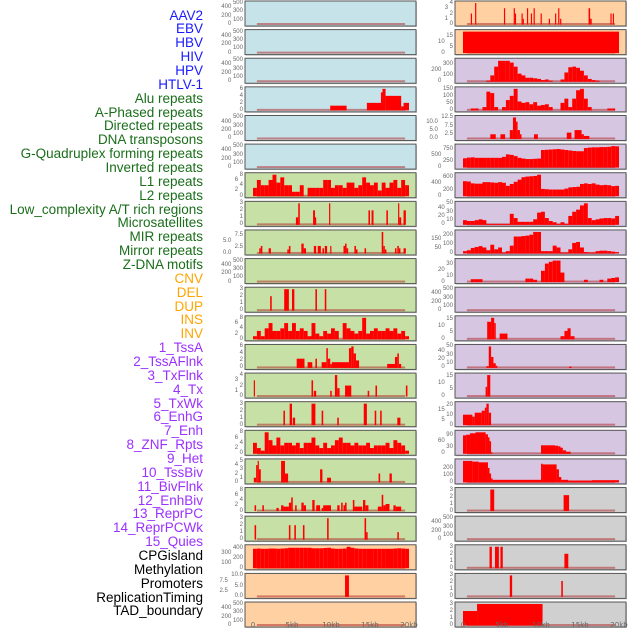  I want to click on y-tick-label: 100, so click(237, 162).